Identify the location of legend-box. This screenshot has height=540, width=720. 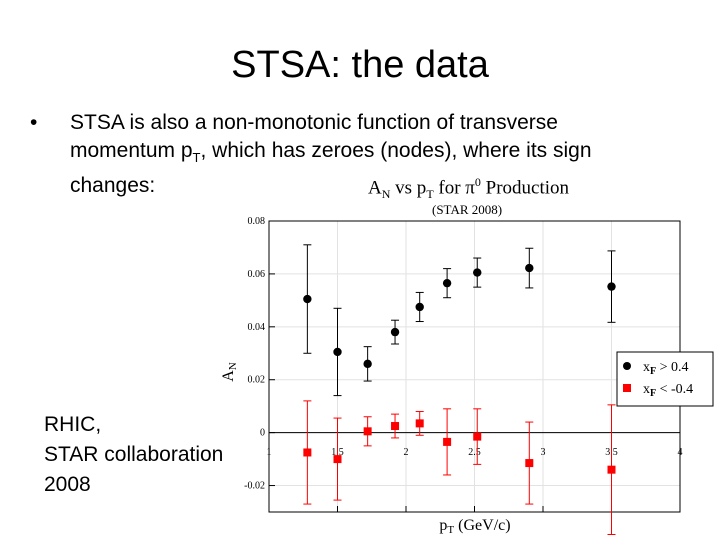
(665, 379).